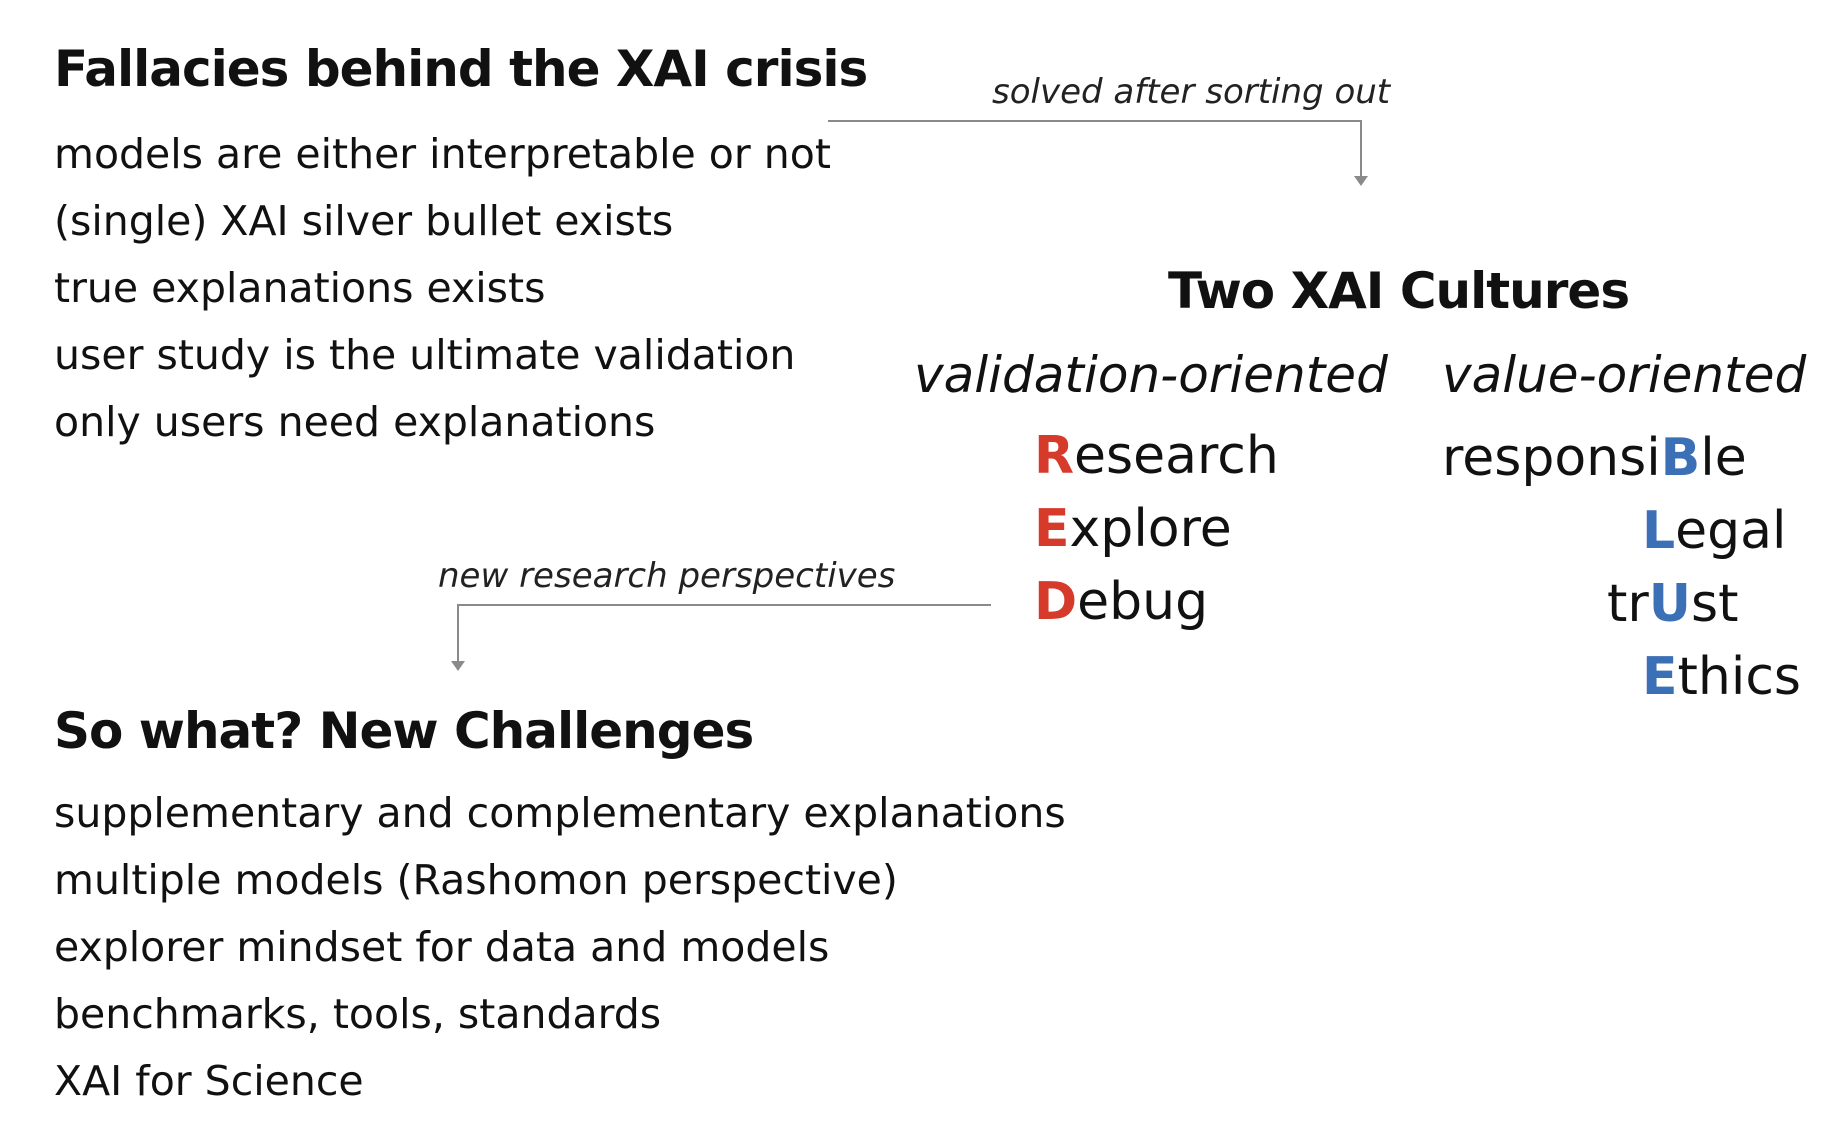 The image size is (1826, 1122). Describe the element at coordinates (724, 634) in the screenshot. I see `arrow-bottom-connector` at that location.